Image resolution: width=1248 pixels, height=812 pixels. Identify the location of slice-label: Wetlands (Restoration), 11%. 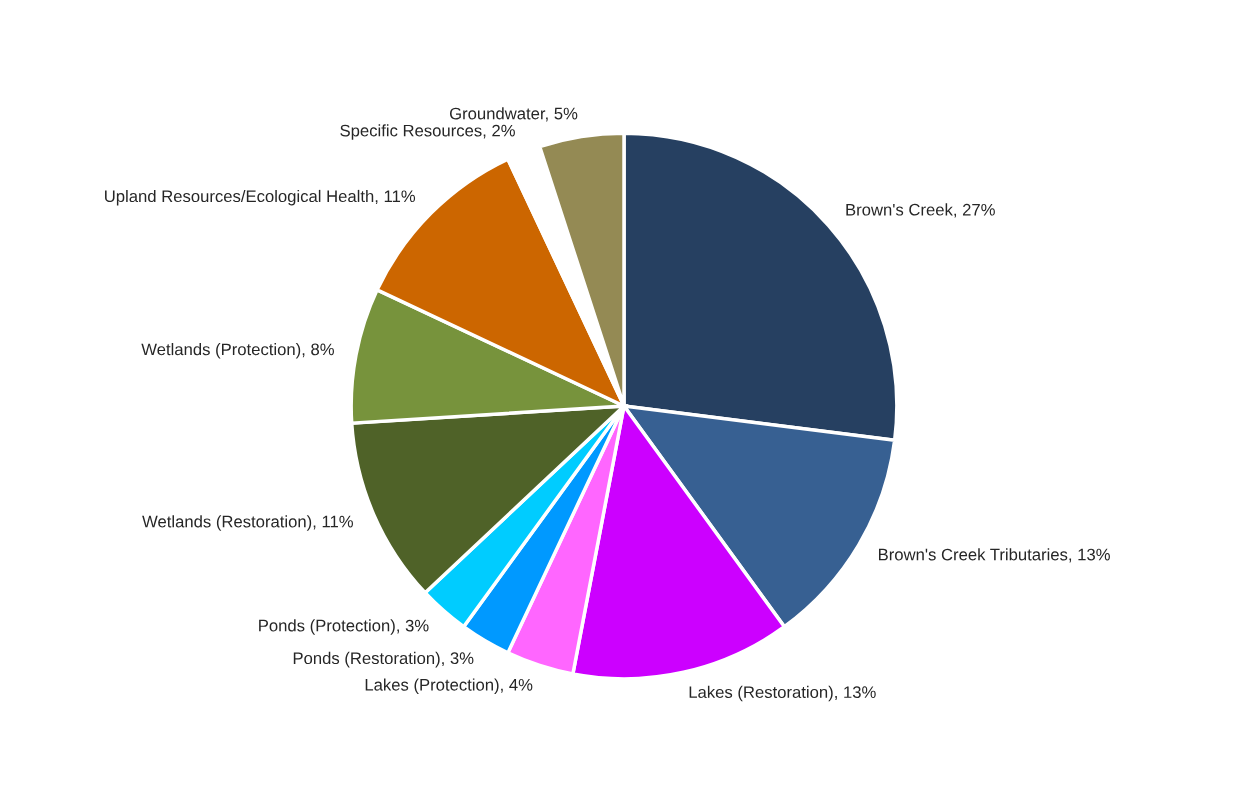
(247, 523).